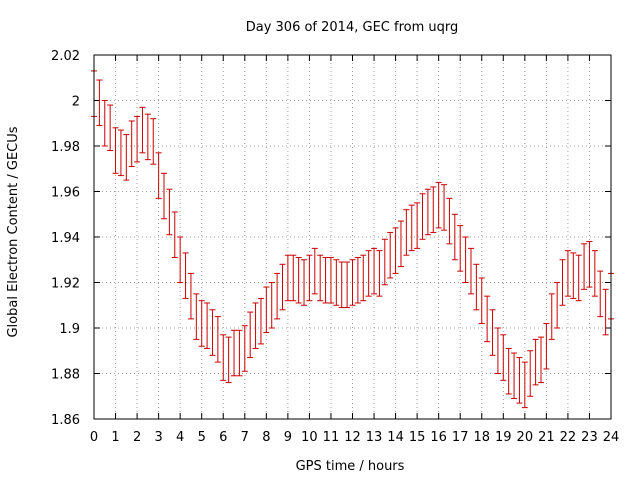 This screenshot has height=480, width=640. Describe the element at coordinates (158, 437) in the screenshot. I see `x-tick-label: 3` at that location.